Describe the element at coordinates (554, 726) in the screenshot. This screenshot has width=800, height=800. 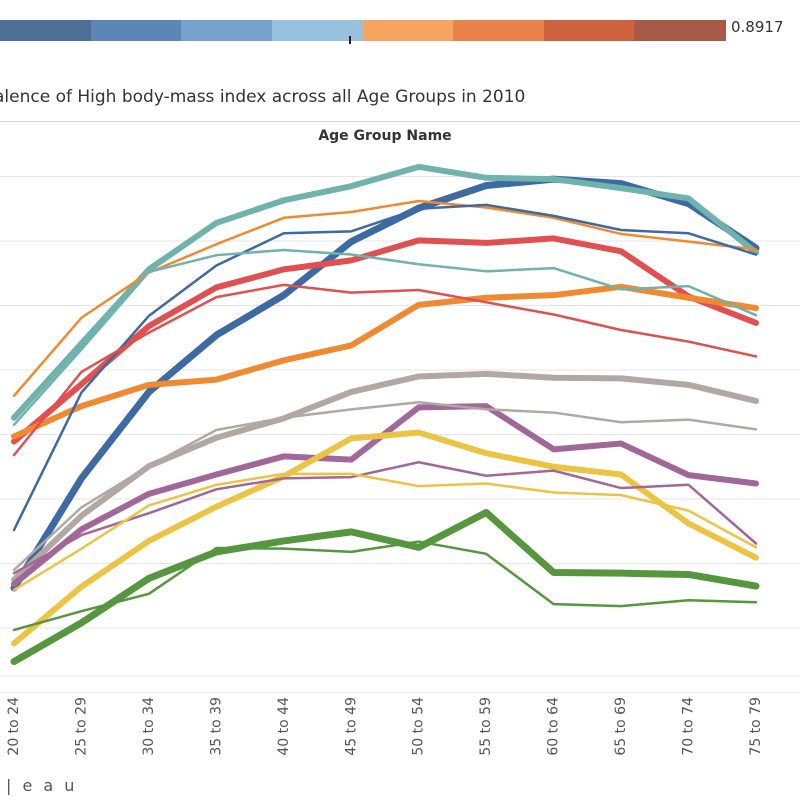
I see `x-tick-label: 60 to 64` at that location.